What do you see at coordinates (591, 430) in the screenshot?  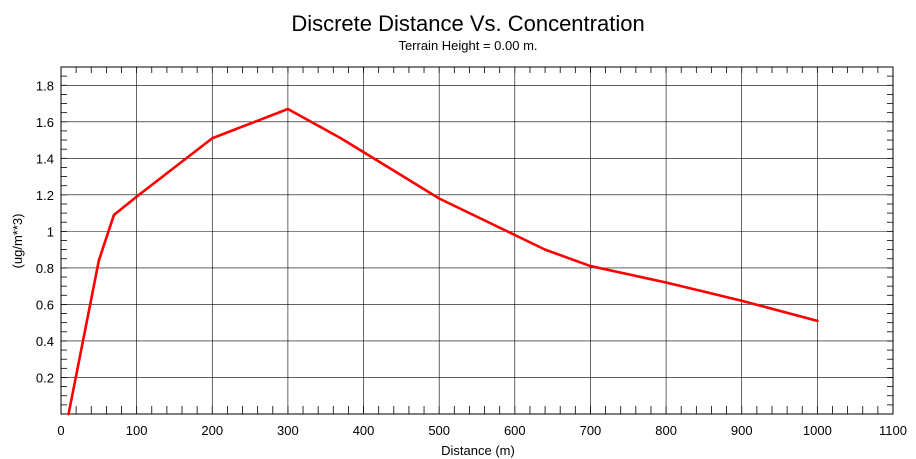 I see `x-tick-label: 700` at bounding box center [591, 430].